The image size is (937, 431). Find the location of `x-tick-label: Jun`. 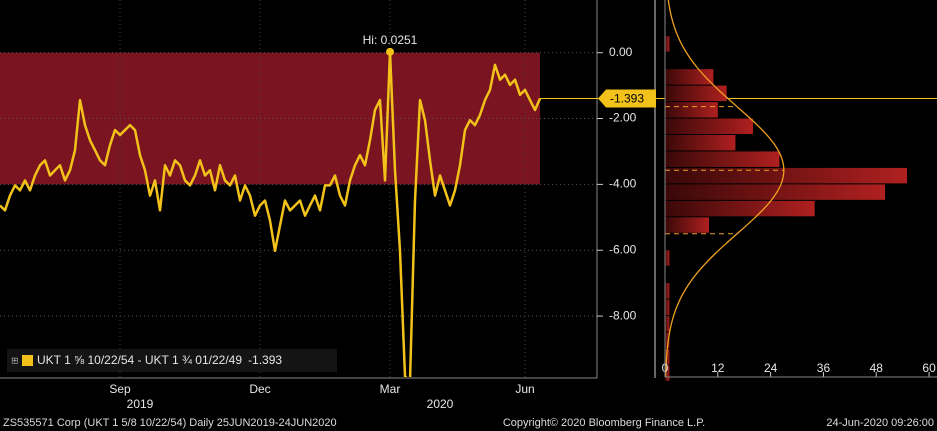

x-tick-label: Jun is located at coordinates (524, 389).